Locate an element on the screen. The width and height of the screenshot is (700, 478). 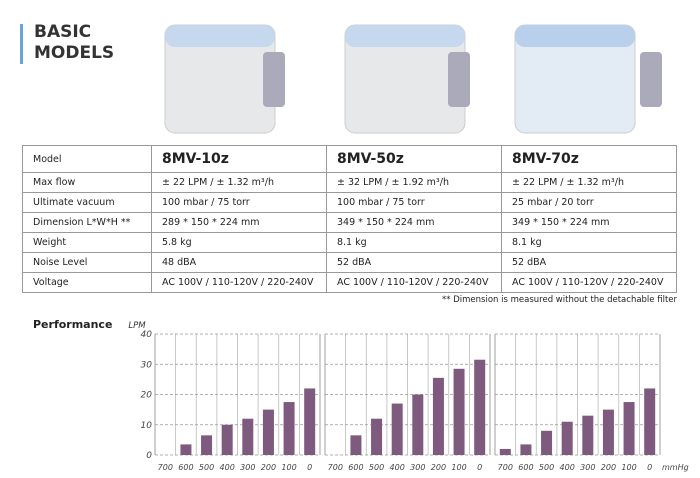
table-row: Noise Level 48 dBA 52 dBA 52 dBA is located at coordinates (350, 262).